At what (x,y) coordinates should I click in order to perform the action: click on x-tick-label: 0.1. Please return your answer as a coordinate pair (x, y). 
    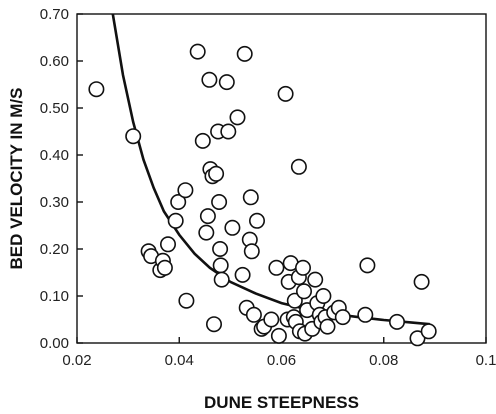
    Looking at the image, I should click on (486, 360).